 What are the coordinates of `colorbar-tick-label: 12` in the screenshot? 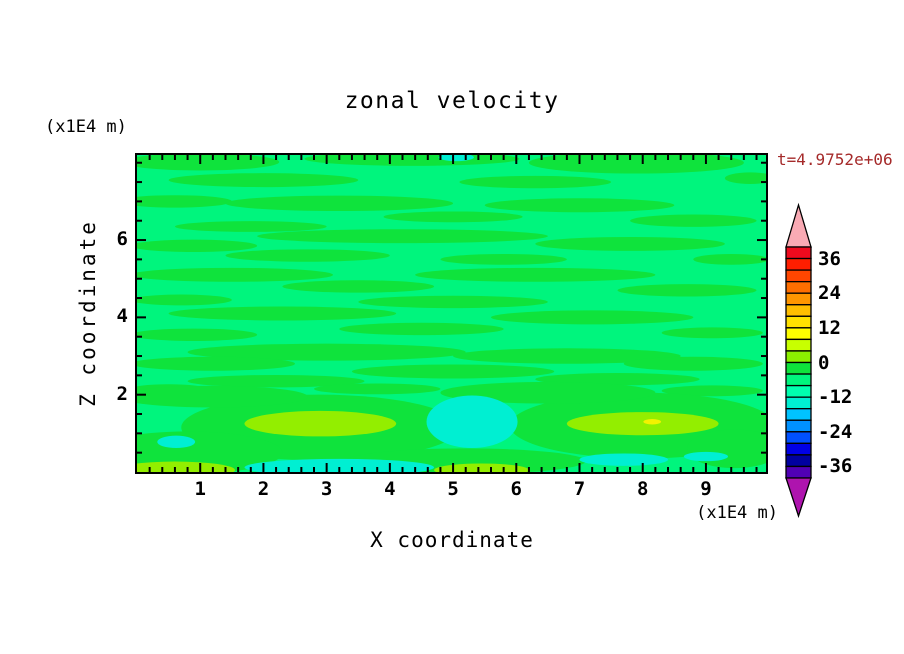 It's located at (829, 327).